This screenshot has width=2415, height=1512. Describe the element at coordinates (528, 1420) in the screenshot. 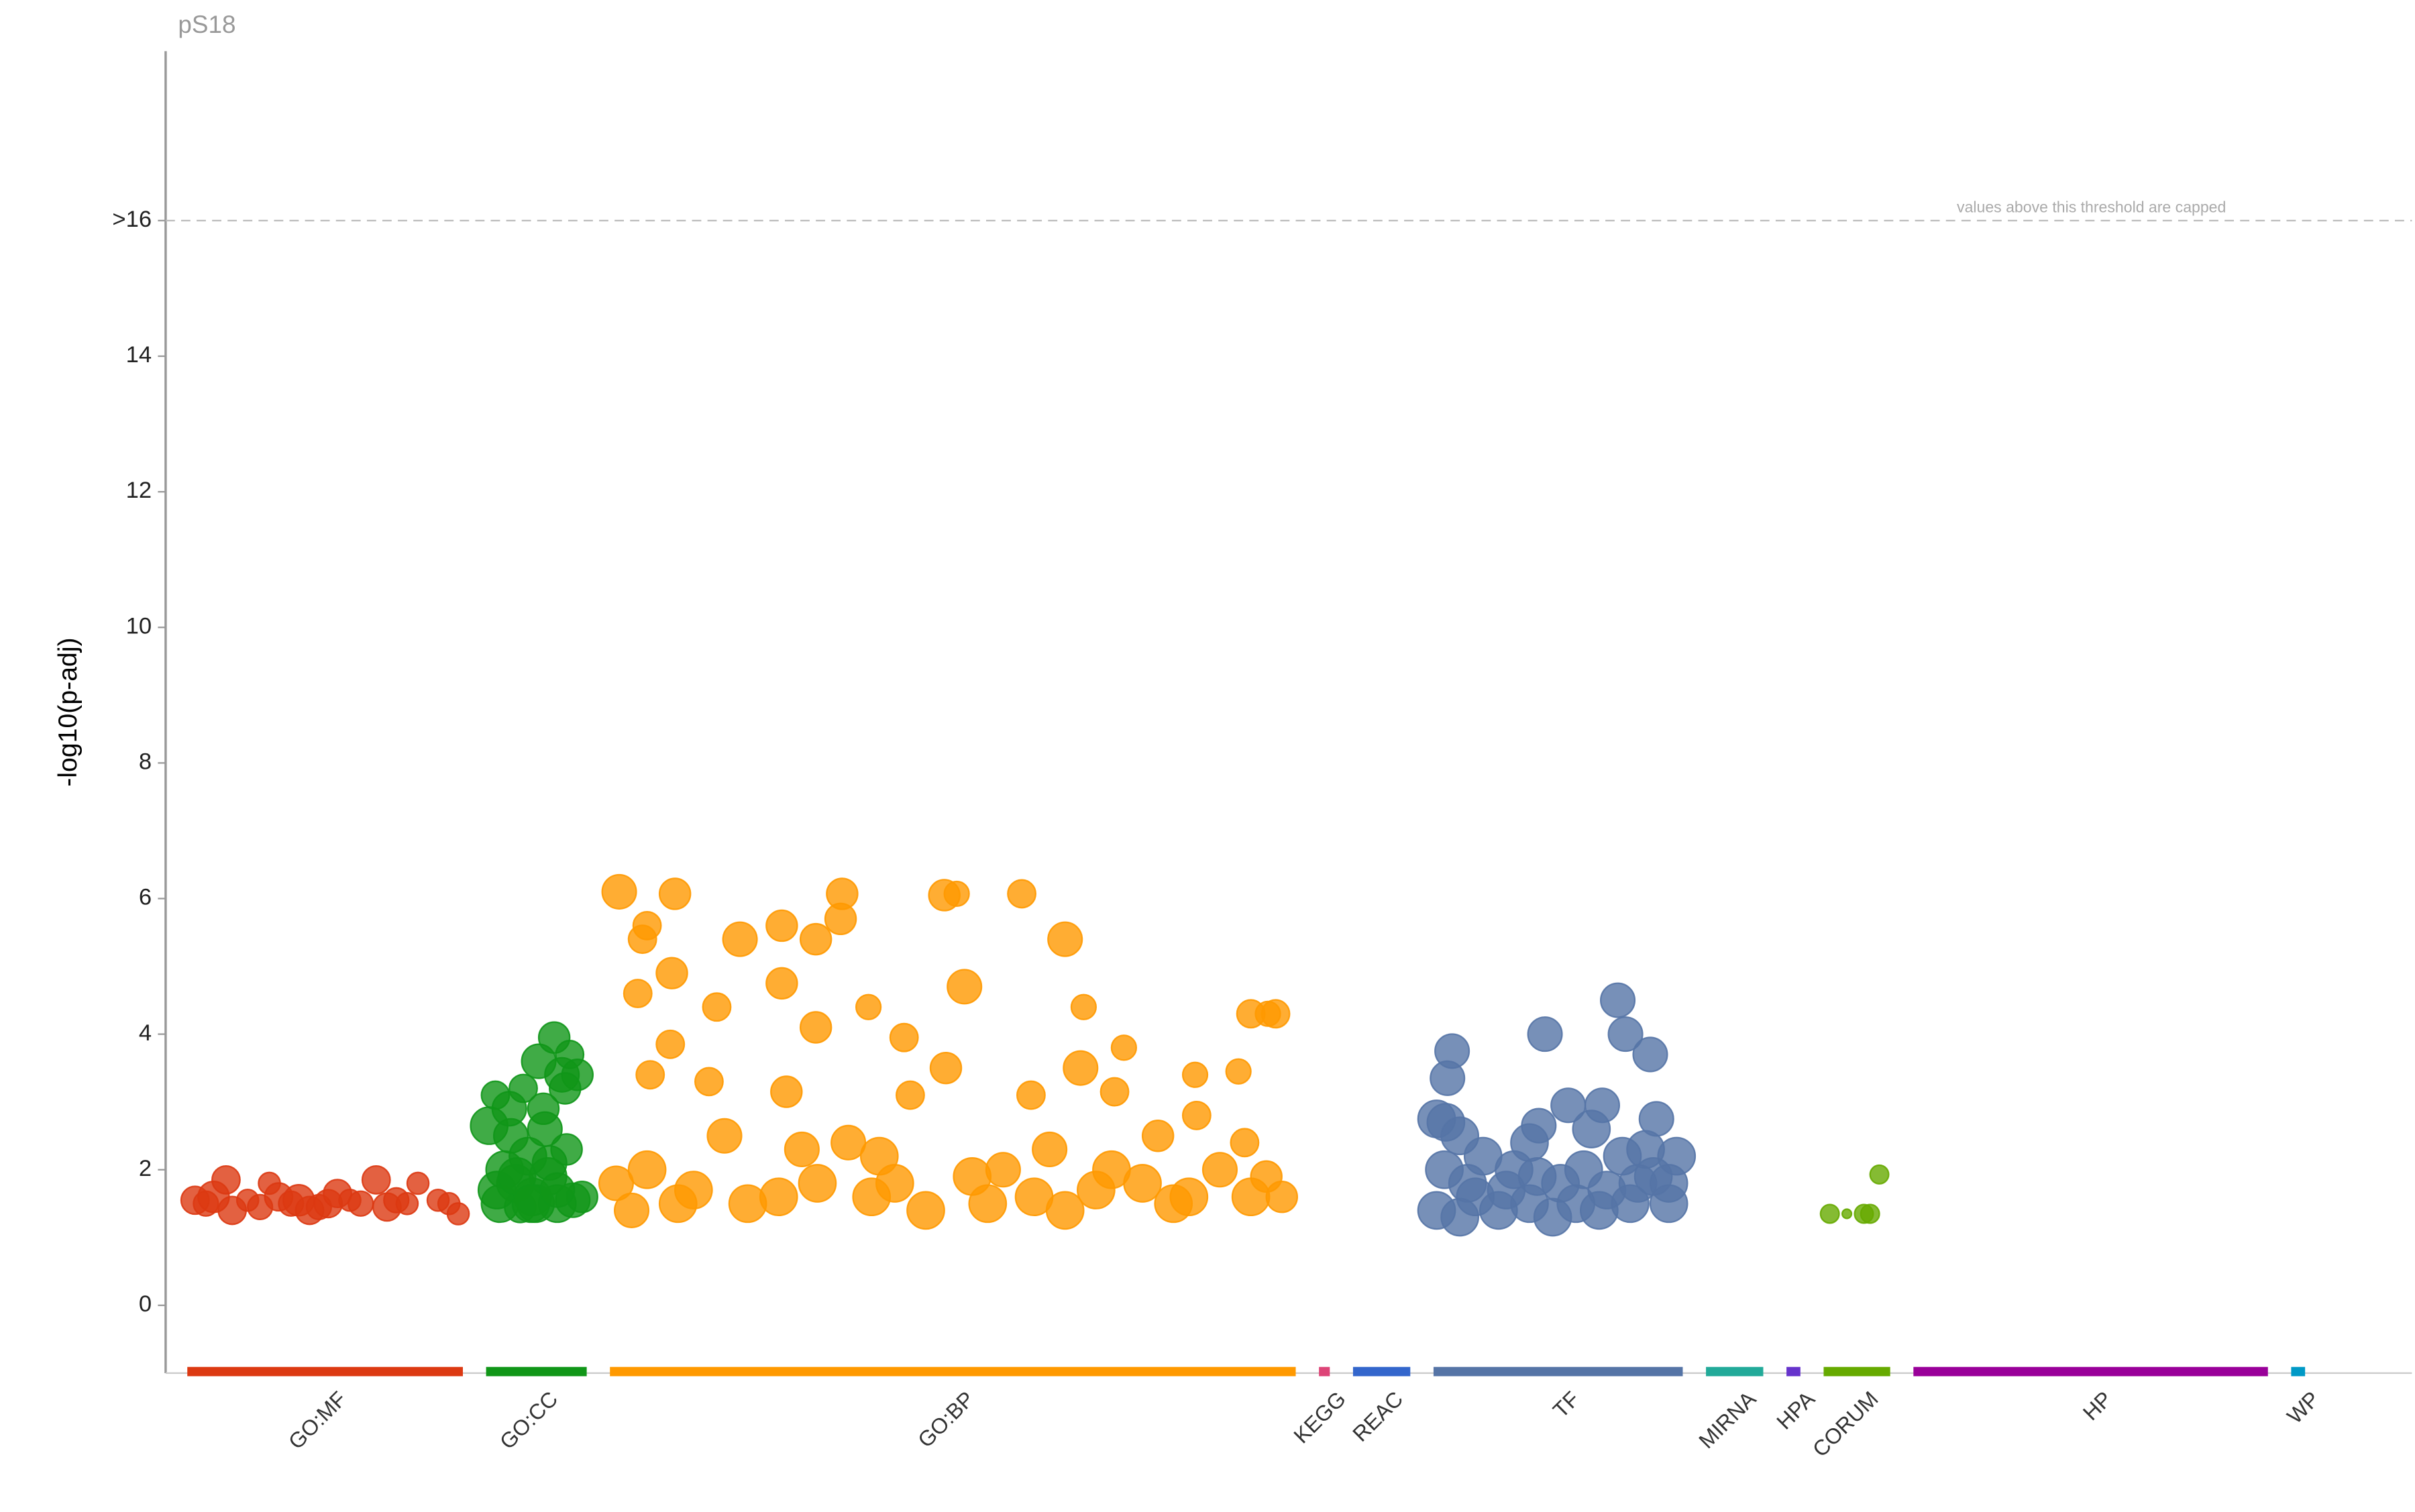

I see `source-label: GO:CC` at that location.